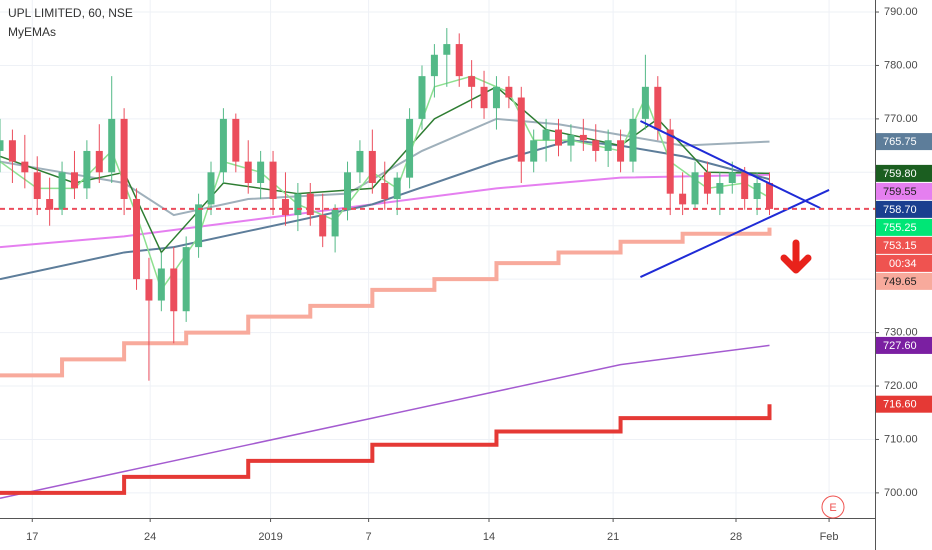 The image size is (932, 550). What do you see at coordinates (736, 537) in the screenshot?
I see `x-tick-label: 28` at bounding box center [736, 537].